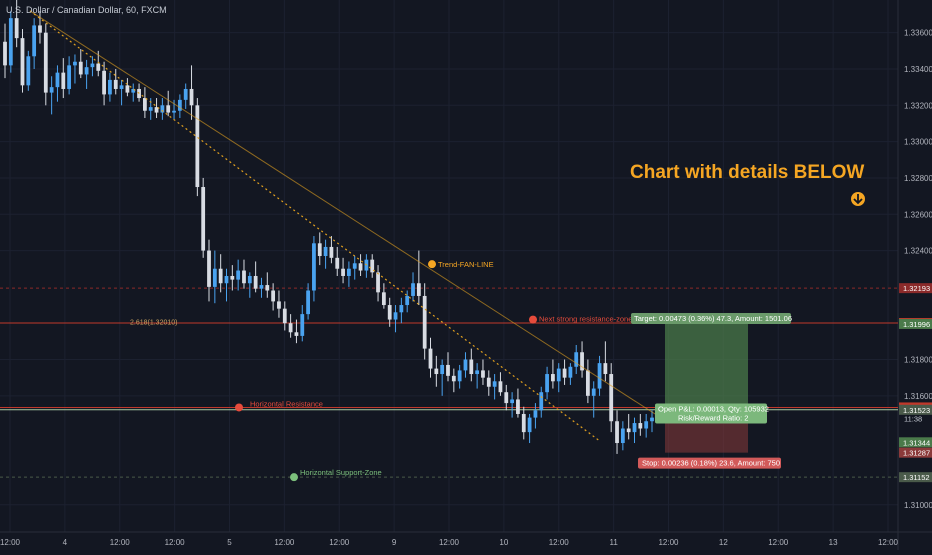  Describe the element at coordinates (229, 542) in the screenshot. I see `x-tick-label: 5` at that location.